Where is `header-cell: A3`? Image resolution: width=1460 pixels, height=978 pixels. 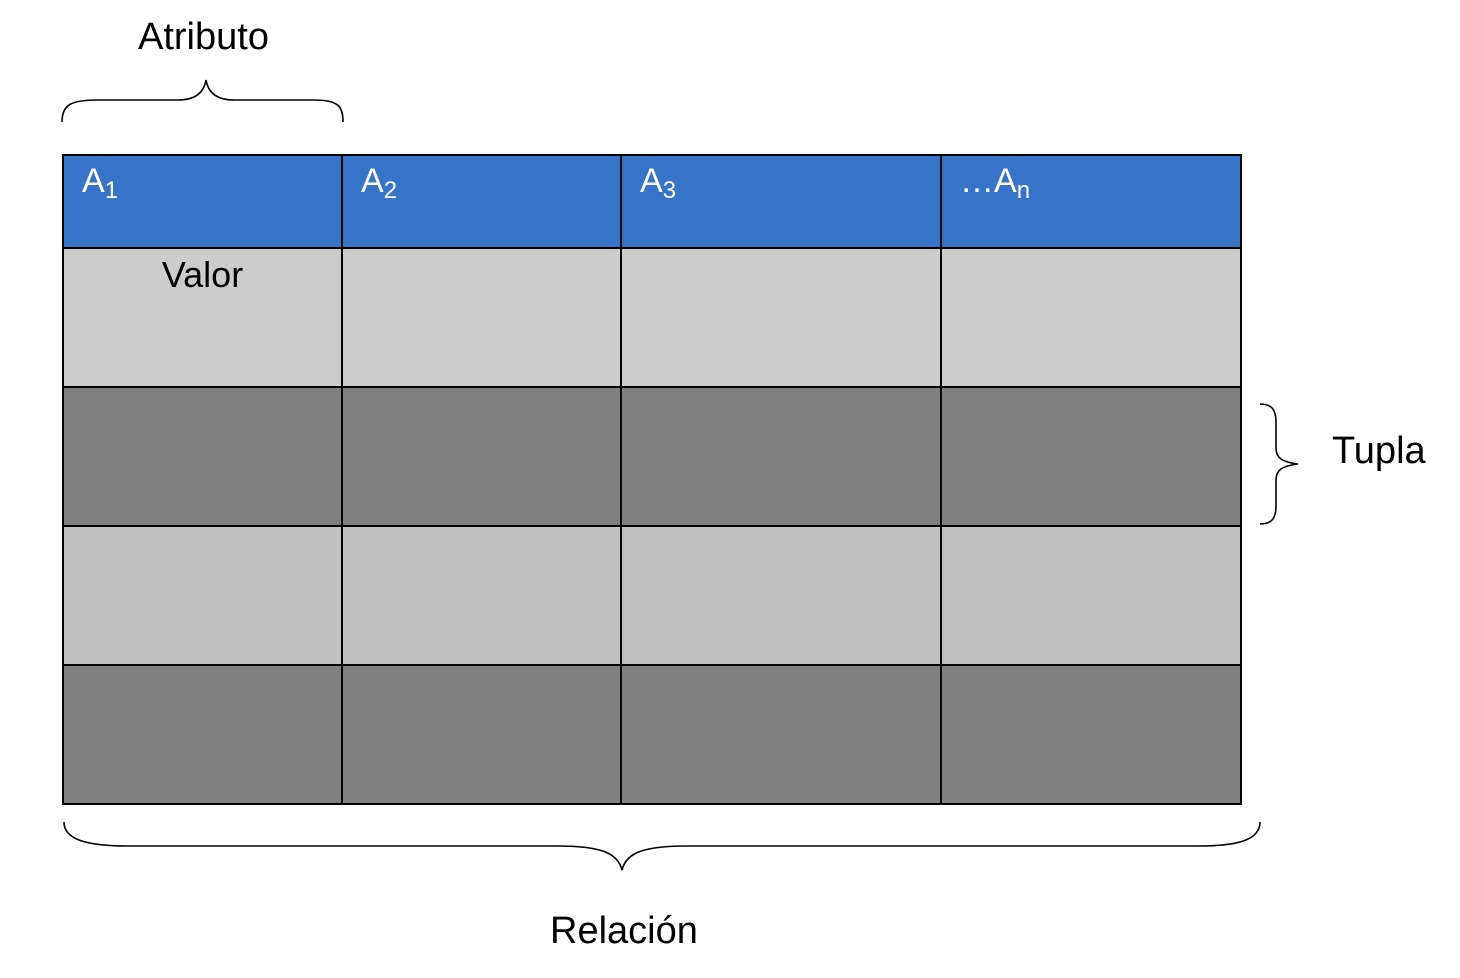 header-cell: A3 is located at coordinates (781, 201).